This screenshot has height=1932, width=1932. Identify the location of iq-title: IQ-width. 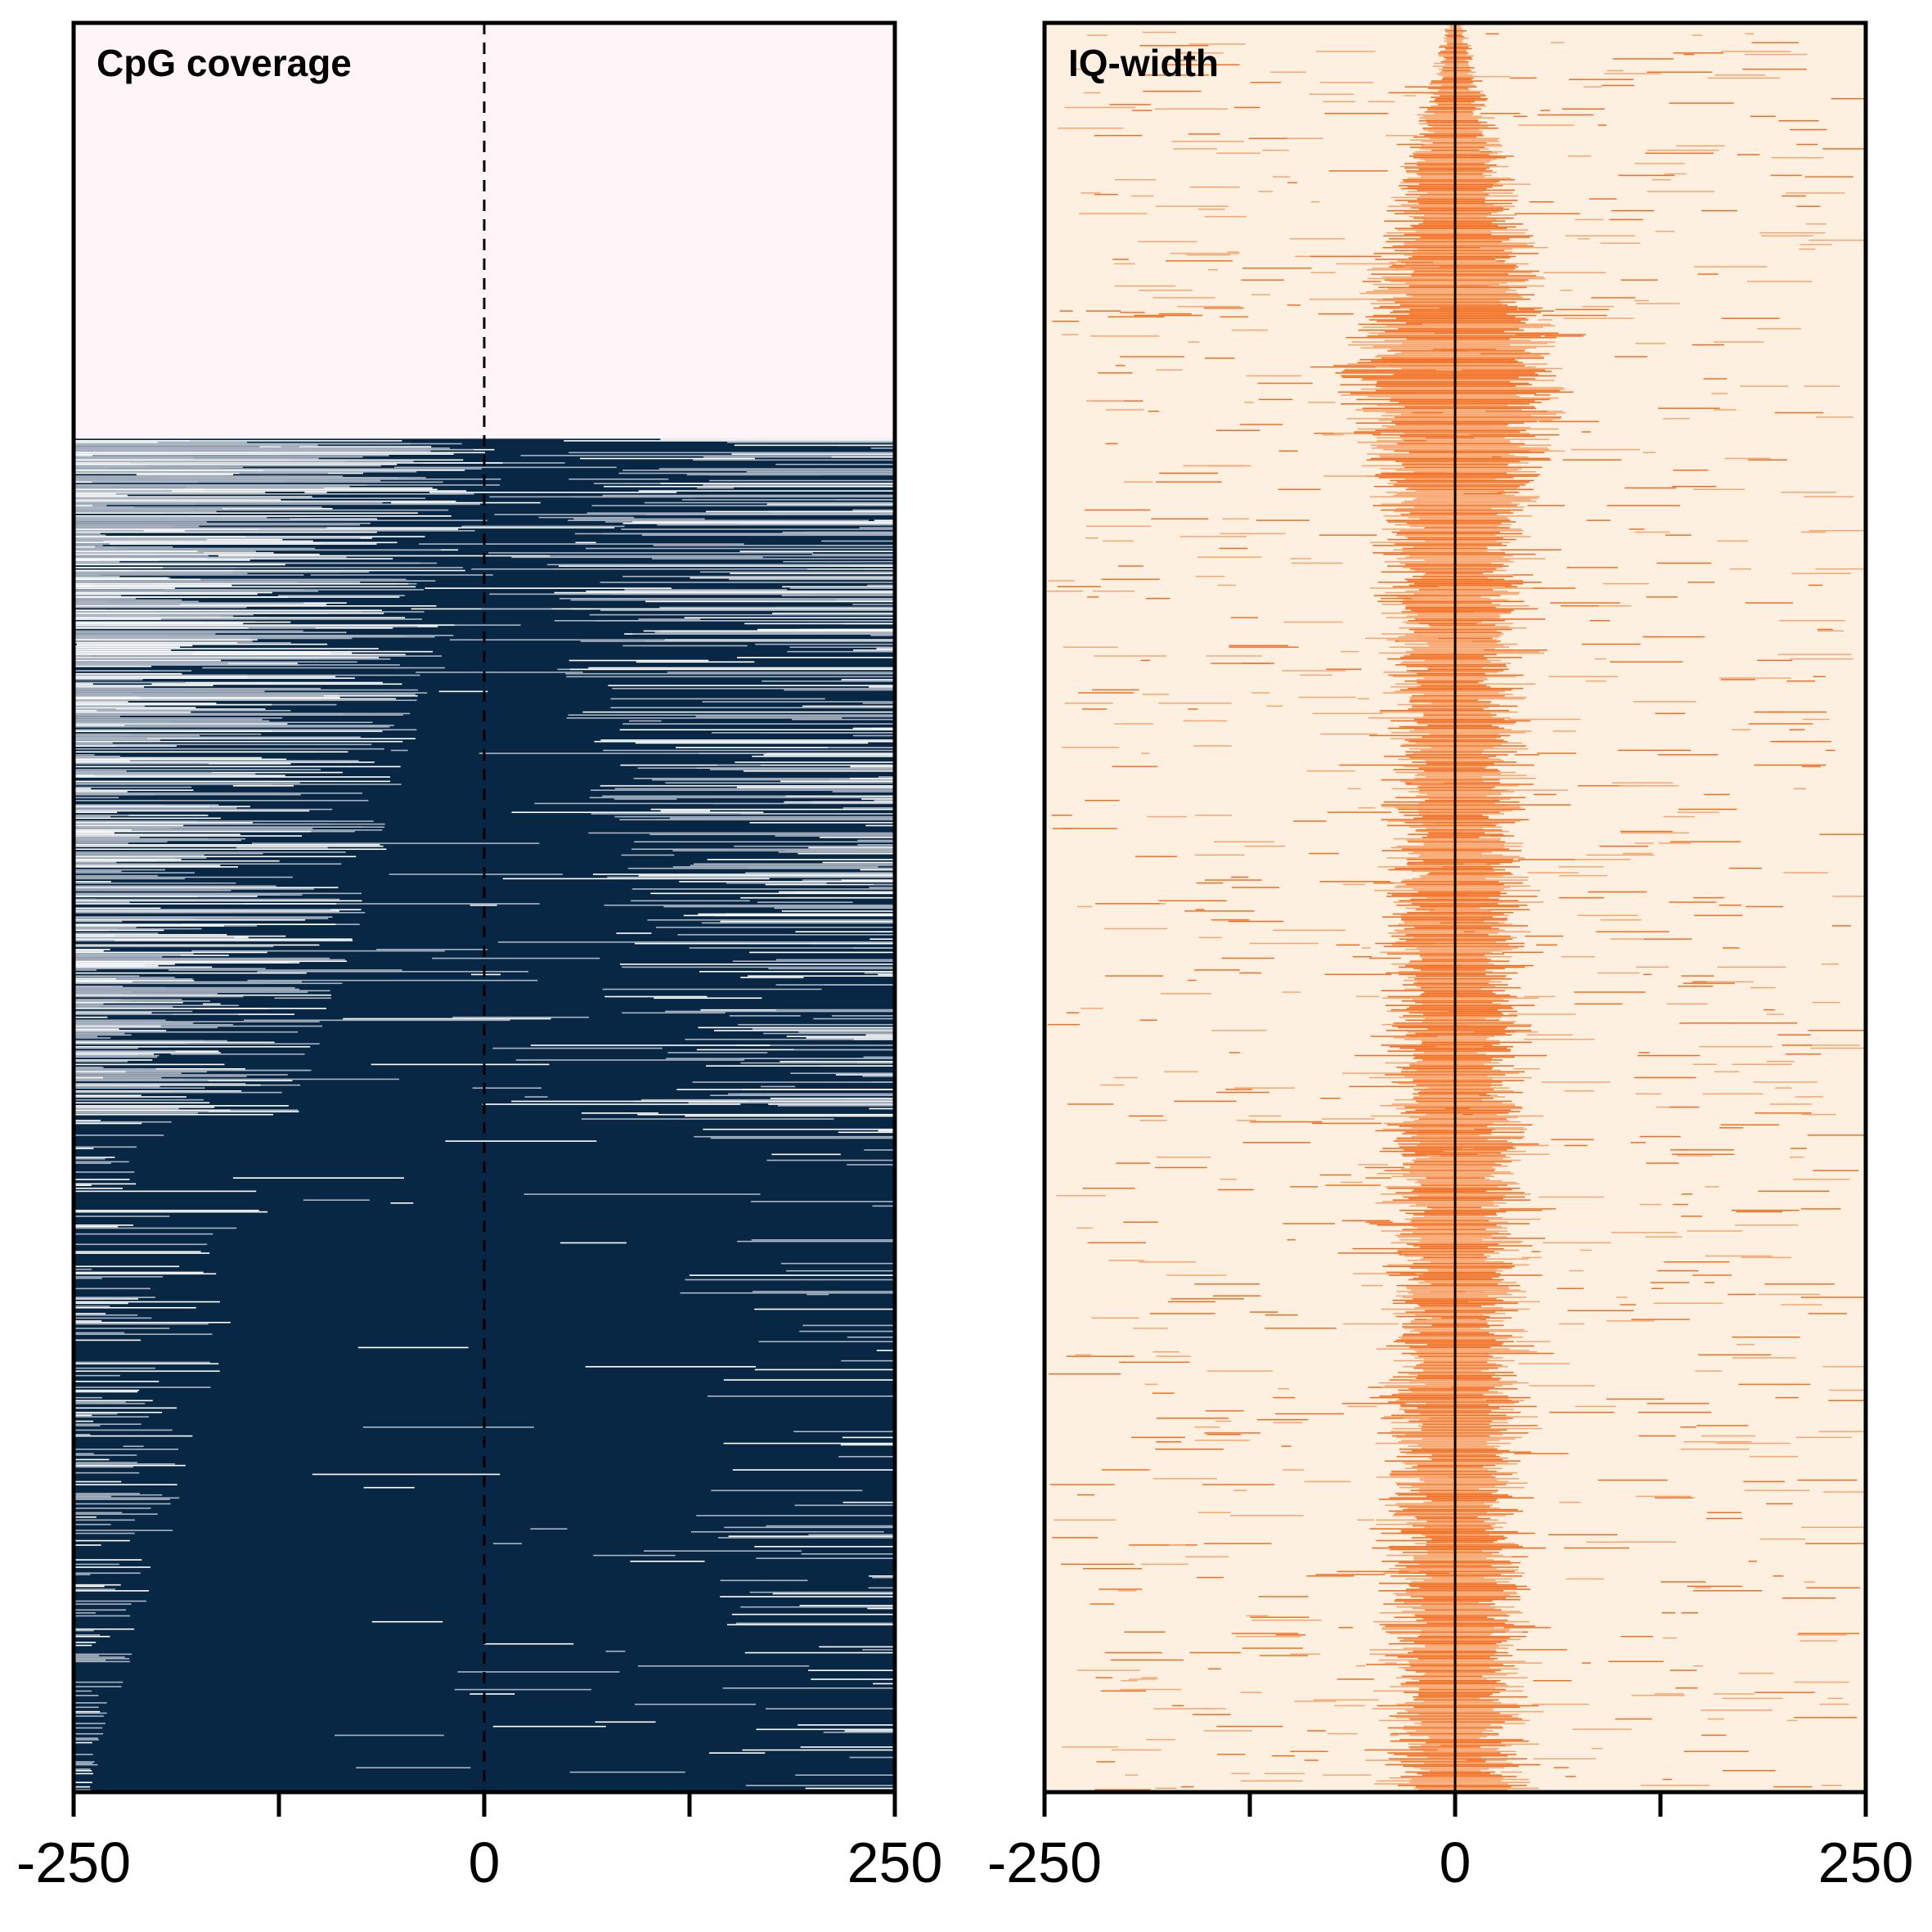
(1144, 63).